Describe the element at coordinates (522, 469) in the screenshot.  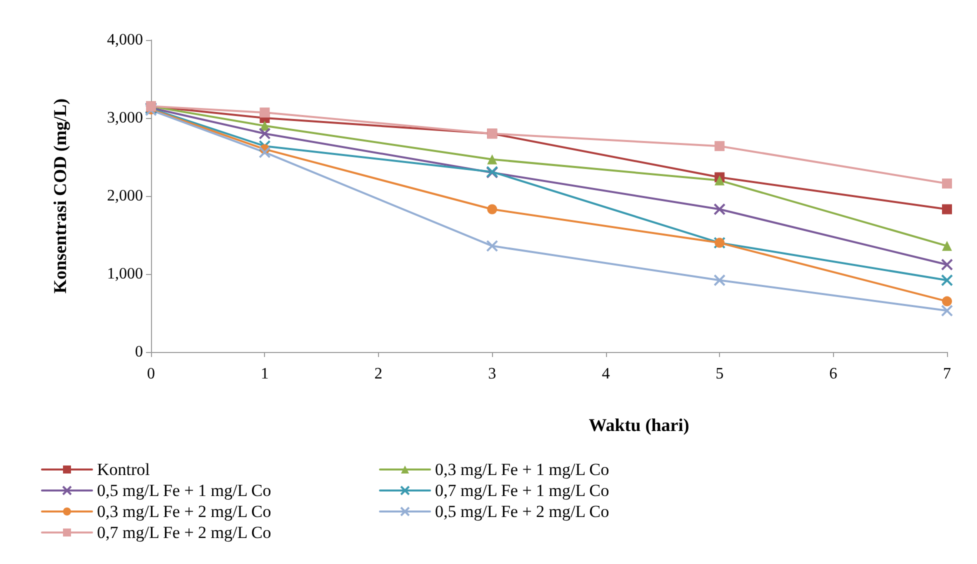
I see `legend-label: 0,3 mg/L Fe + 1 mg/L Co` at that location.